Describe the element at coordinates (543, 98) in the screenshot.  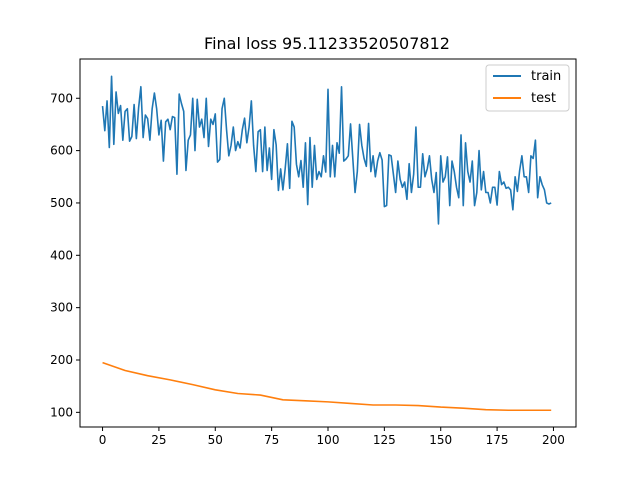
I see `legend-label-test: test` at that location.